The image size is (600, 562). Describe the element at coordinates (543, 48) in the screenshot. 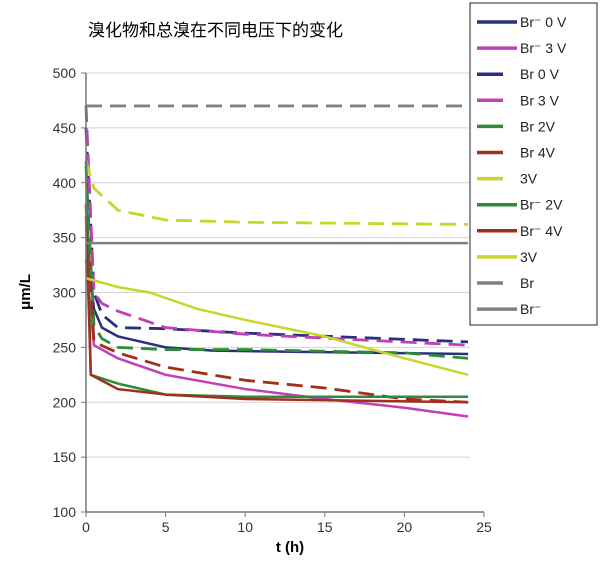

I see `legend-label: Br⁻ 3 V` at that location.